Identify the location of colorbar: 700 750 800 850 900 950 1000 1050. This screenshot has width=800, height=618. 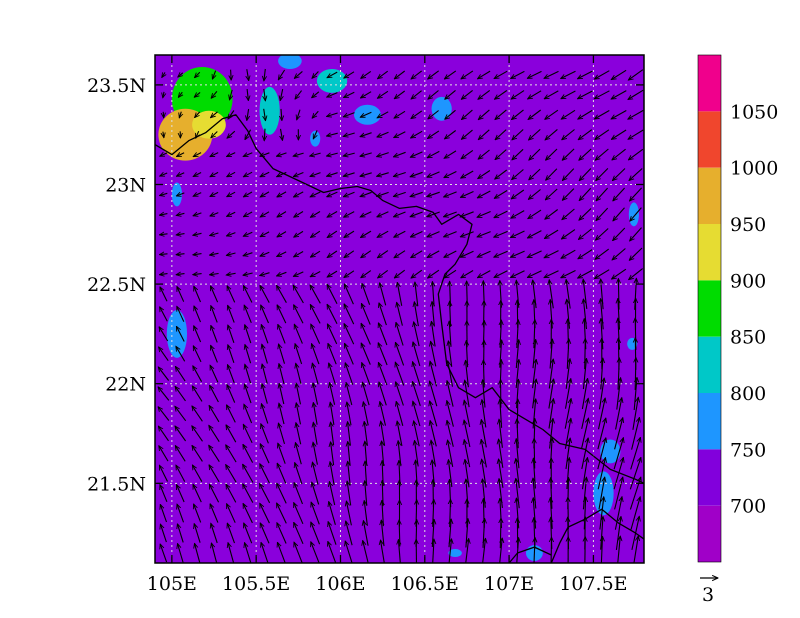
(737, 308).